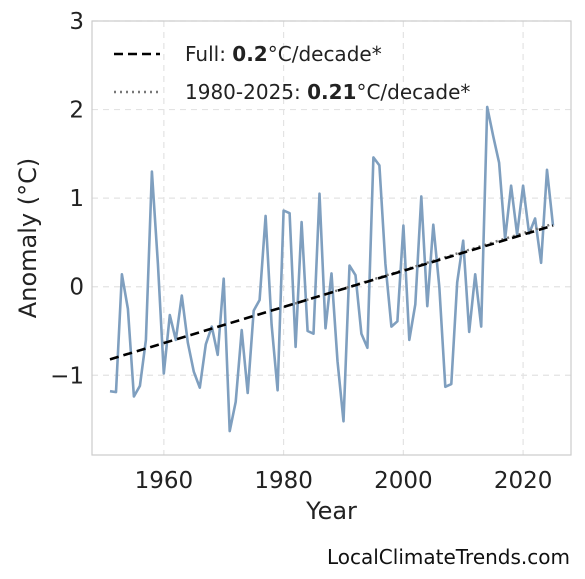 Image resolution: width=585 pixels, height=579 pixels. Describe the element at coordinates (67, 376) in the screenshot. I see `y-tick-label: −1` at that location.